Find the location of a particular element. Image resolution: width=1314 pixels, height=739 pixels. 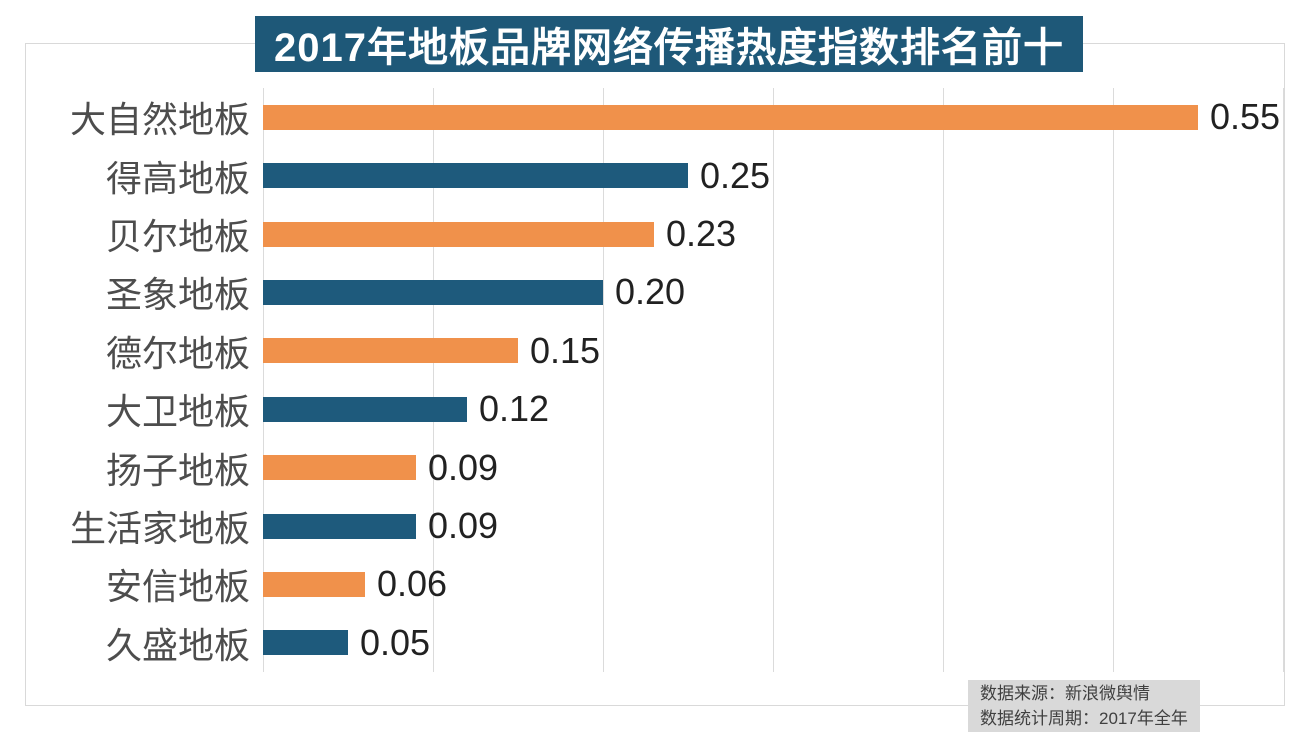

bar-row: 0.23 is located at coordinates (773, 234).